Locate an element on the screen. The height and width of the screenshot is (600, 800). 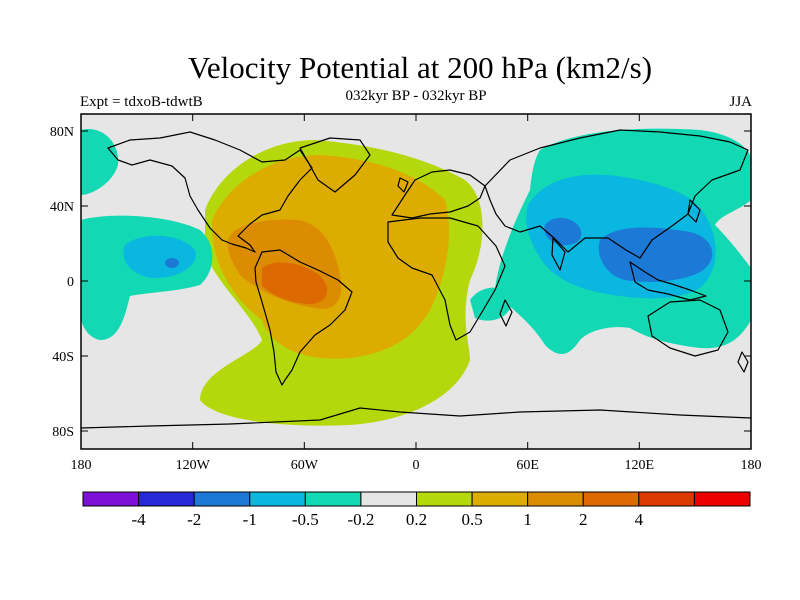
lat-label: 0 is located at coordinates (70, 282).